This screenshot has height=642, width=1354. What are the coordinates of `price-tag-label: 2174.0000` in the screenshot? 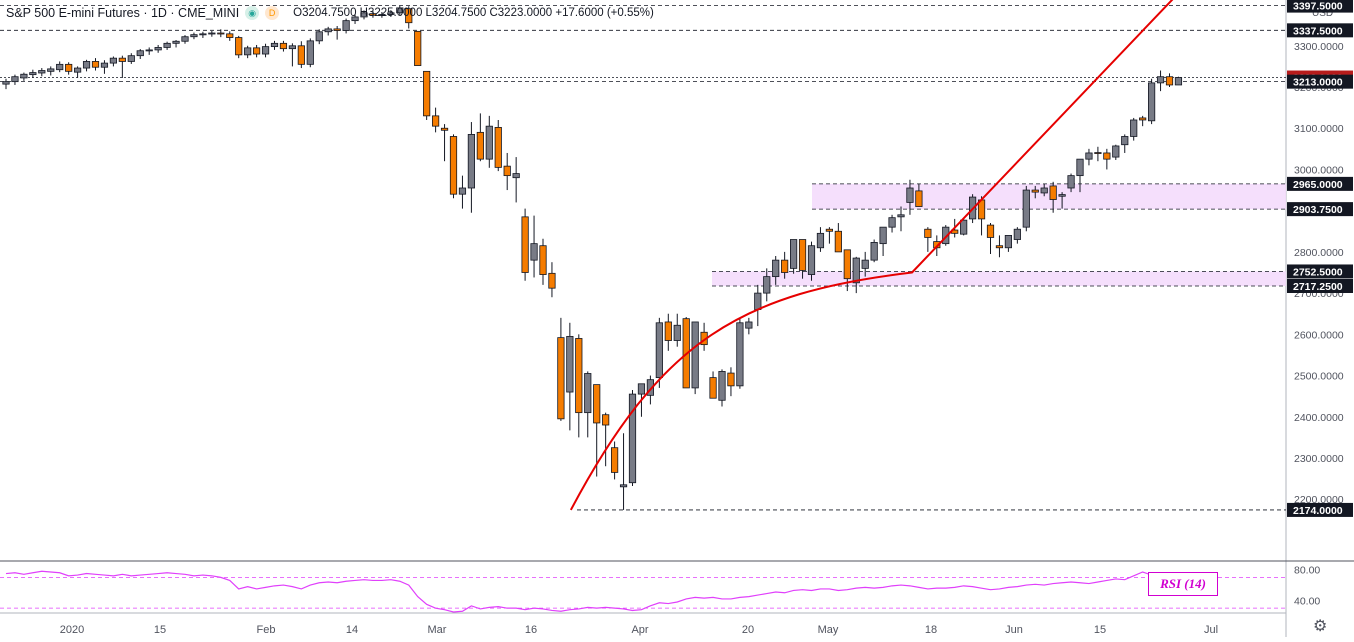 It's located at (1318, 511).